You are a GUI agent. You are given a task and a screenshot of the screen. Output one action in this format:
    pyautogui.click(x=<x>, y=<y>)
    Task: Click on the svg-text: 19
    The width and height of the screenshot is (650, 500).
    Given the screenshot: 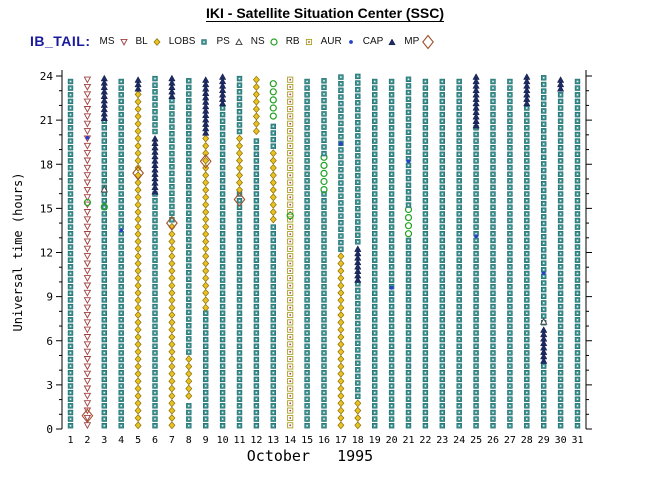 What is the action you would take?
    pyautogui.click(x=375, y=440)
    